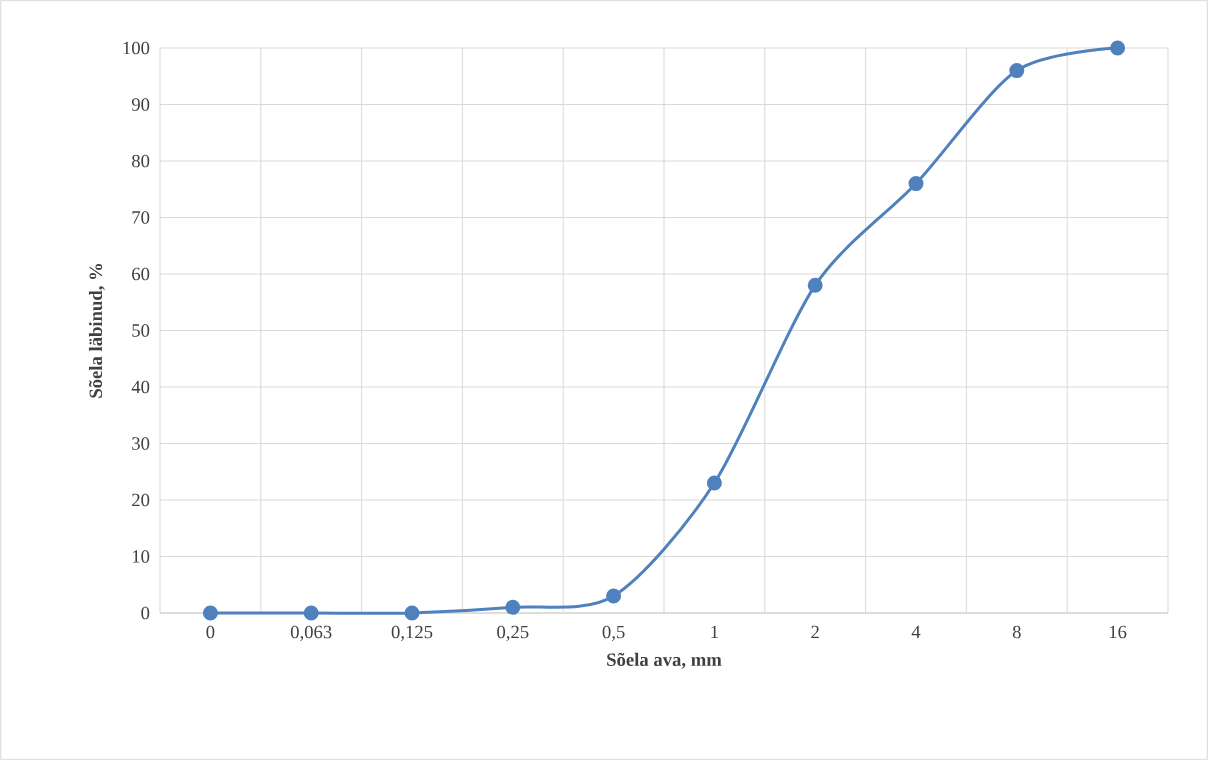 This screenshot has height=760, width=1208. What do you see at coordinates (664, 660) in the screenshot?
I see `x-axis-title: Sõela ava, mm` at bounding box center [664, 660].